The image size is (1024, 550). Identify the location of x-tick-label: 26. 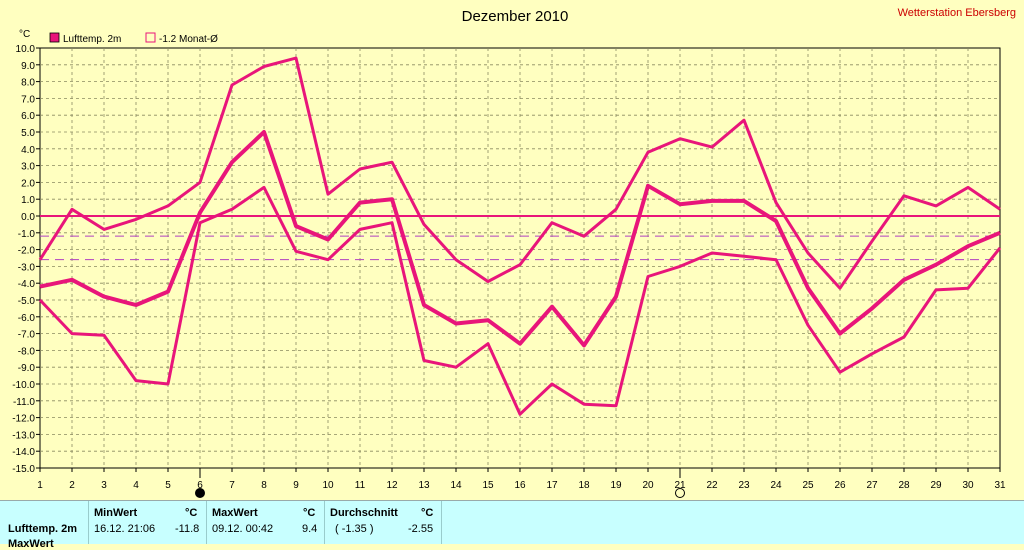
(840, 485).